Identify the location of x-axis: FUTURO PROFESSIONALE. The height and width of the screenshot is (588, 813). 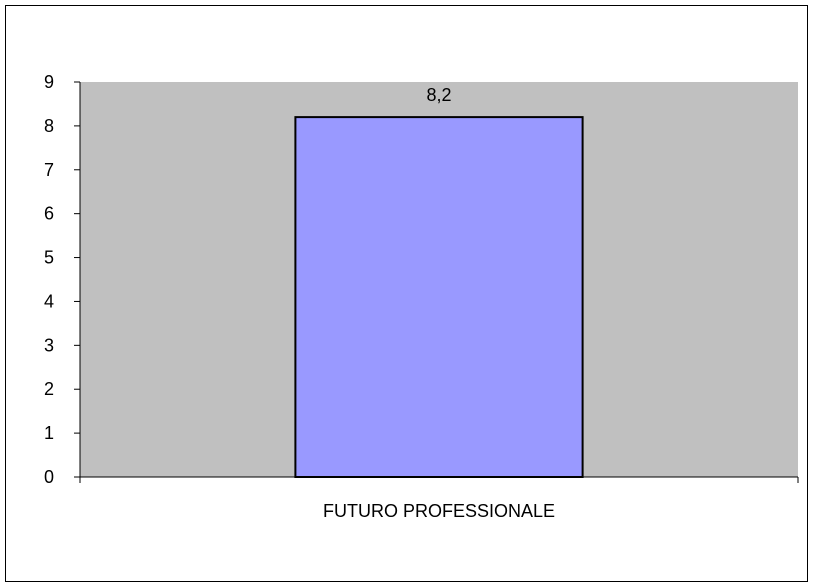
(439, 498).